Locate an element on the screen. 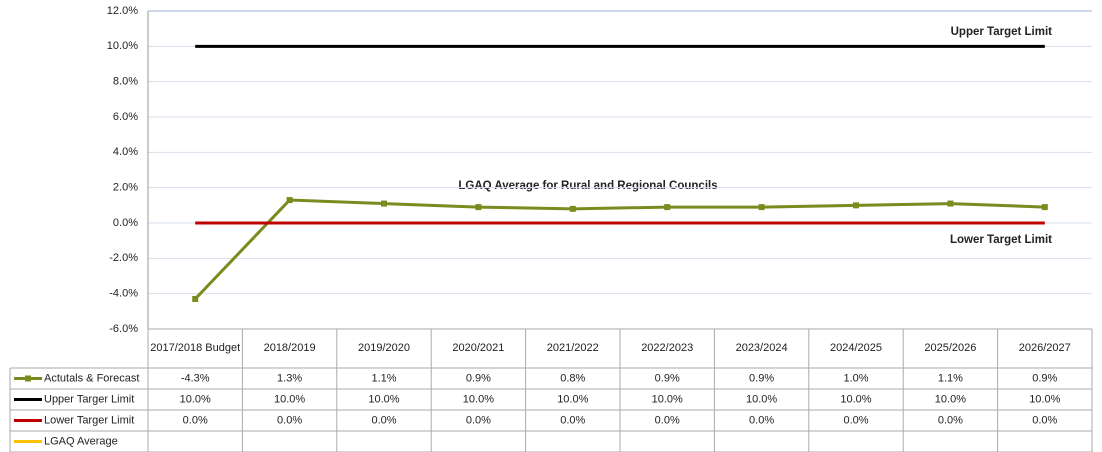 Image resolution: width=1102 pixels, height=452 pixels. data-label: 1.3% is located at coordinates (289, 378).